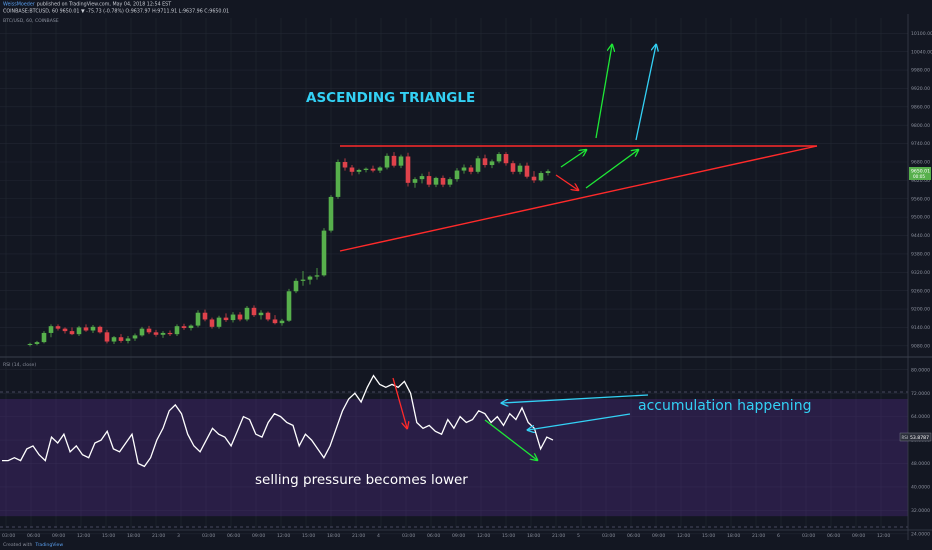 The width and height of the screenshot is (932, 550). Describe the element at coordinates (921, 34) in the screenshot. I see `price-axis-tick: 10100.00` at that location.